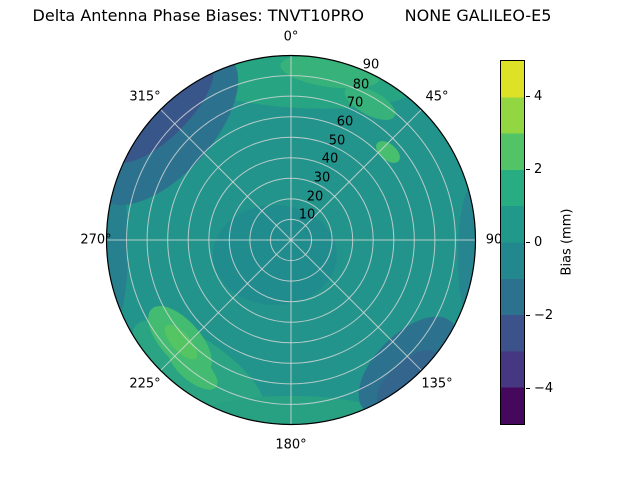  Describe the element at coordinates (145, 384) in the screenshot. I see `angular-tick-label-225: 225°` at that location.